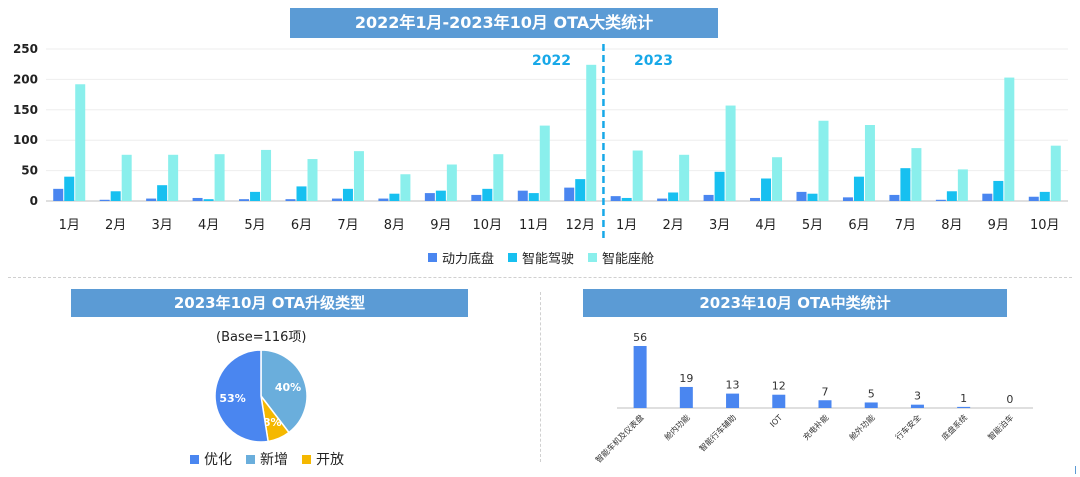 This screenshot has height=477, width=1080. I want to click on subcategory-value-label: 3, so click(917, 396).